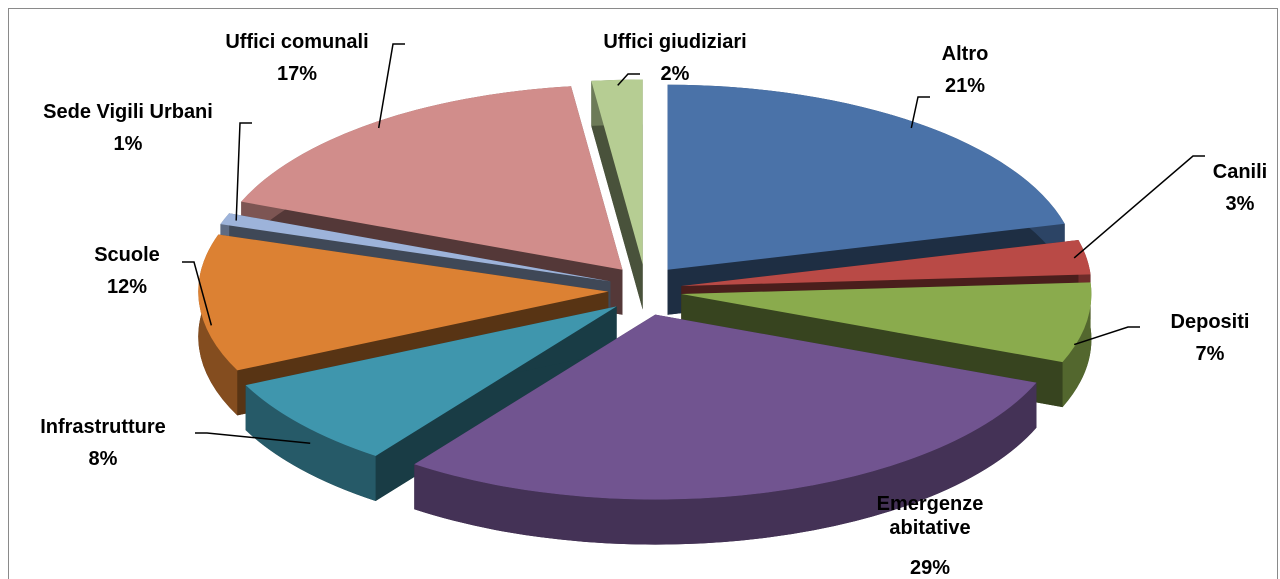 This screenshot has width=1280, height=579. I want to click on slice-side, so click(617, 195).